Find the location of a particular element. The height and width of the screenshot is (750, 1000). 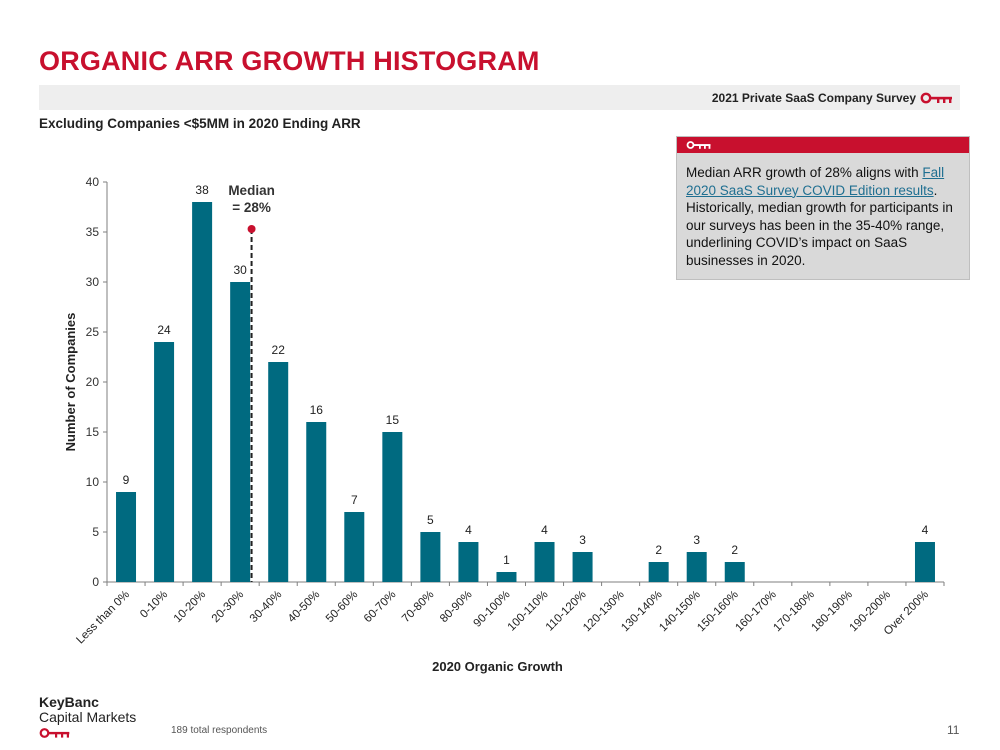

bar-value-label: 30 is located at coordinates (240, 270).